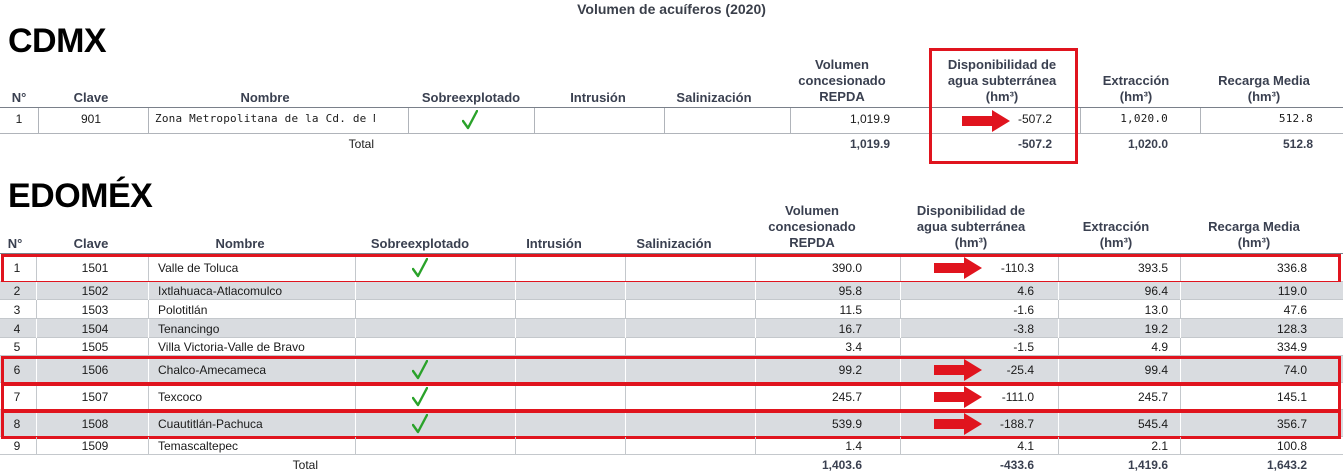  What do you see at coordinates (95, 291) in the screenshot?
I see `cell-clave: 1502` at bounding box center [95, 291].